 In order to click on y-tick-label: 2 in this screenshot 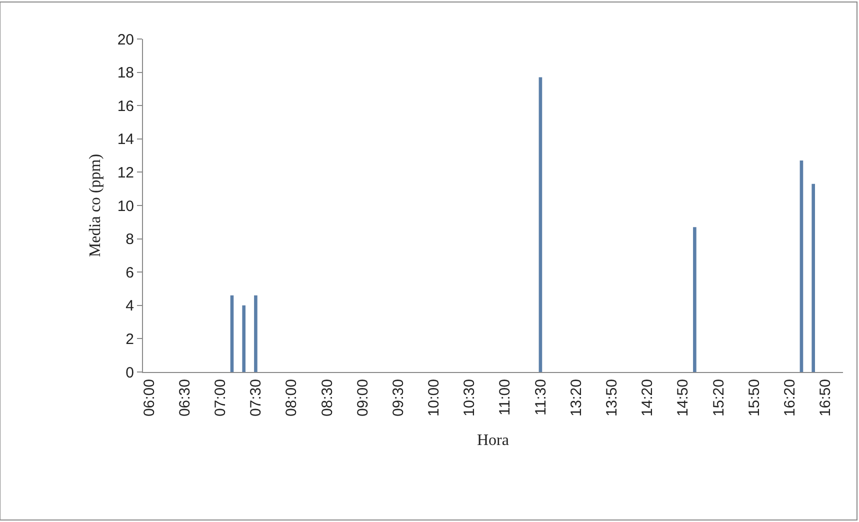, I will do `click(130, 339)`.